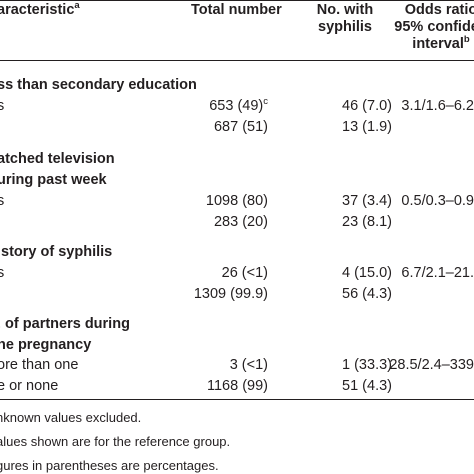  Describe the element at coordinates (265, 101) in the screenshot. I see `cell-total-sup: c` at that location.